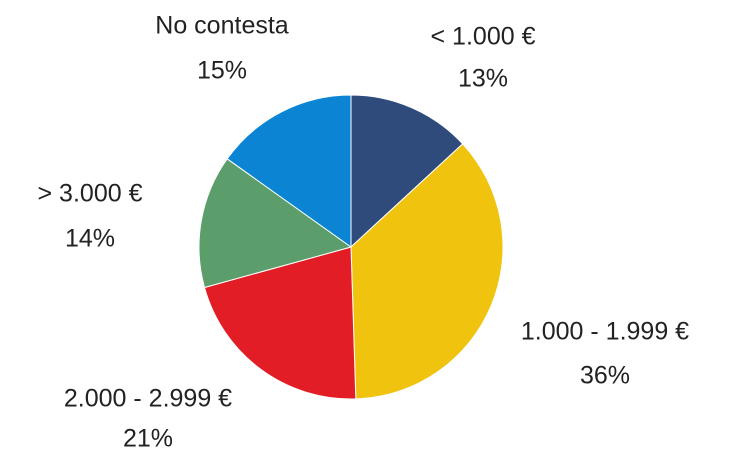 The width and height of the screenshot is (738, 455). I want to click on value-label: 14%, so click(90, 239).